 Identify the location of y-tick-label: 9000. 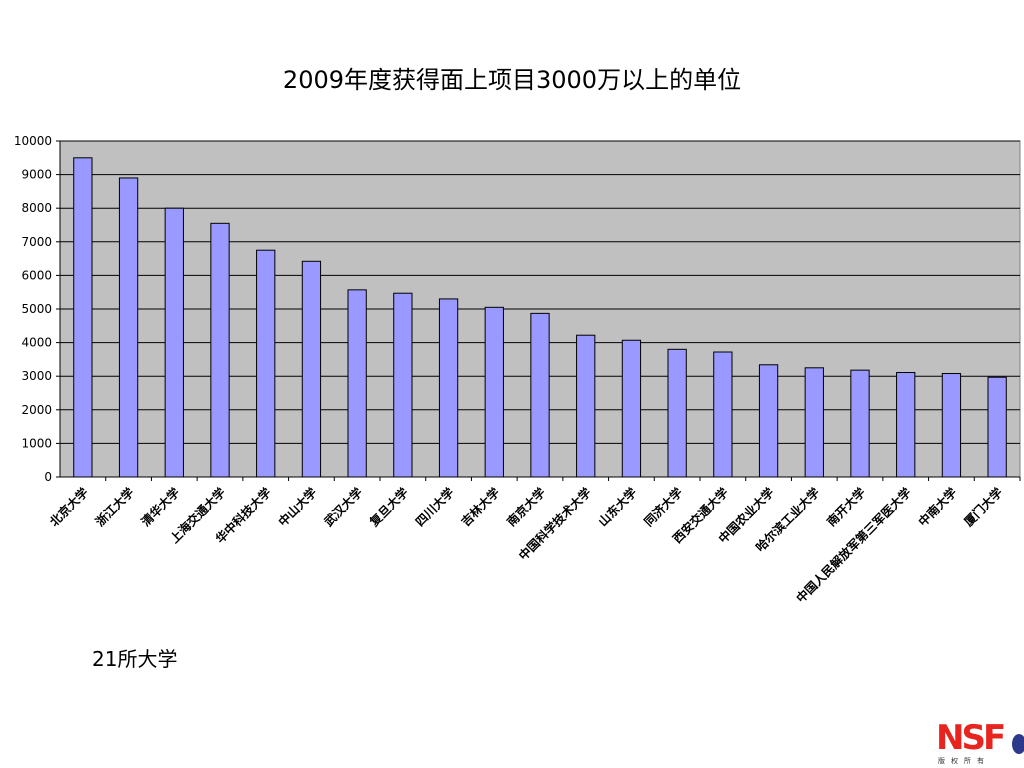
(36, 175).